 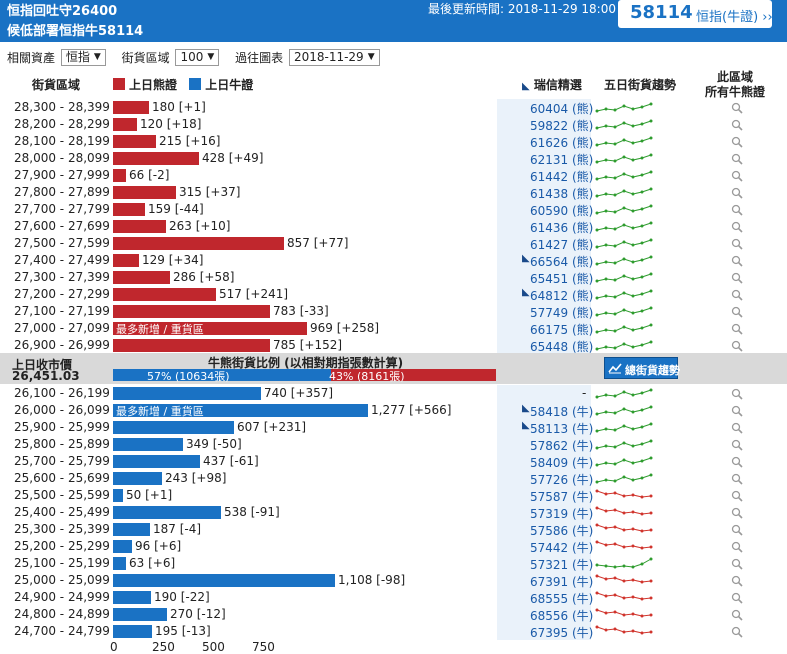 I want to click on warrant-link: 67395 (牛), so click(x=562, y=633).